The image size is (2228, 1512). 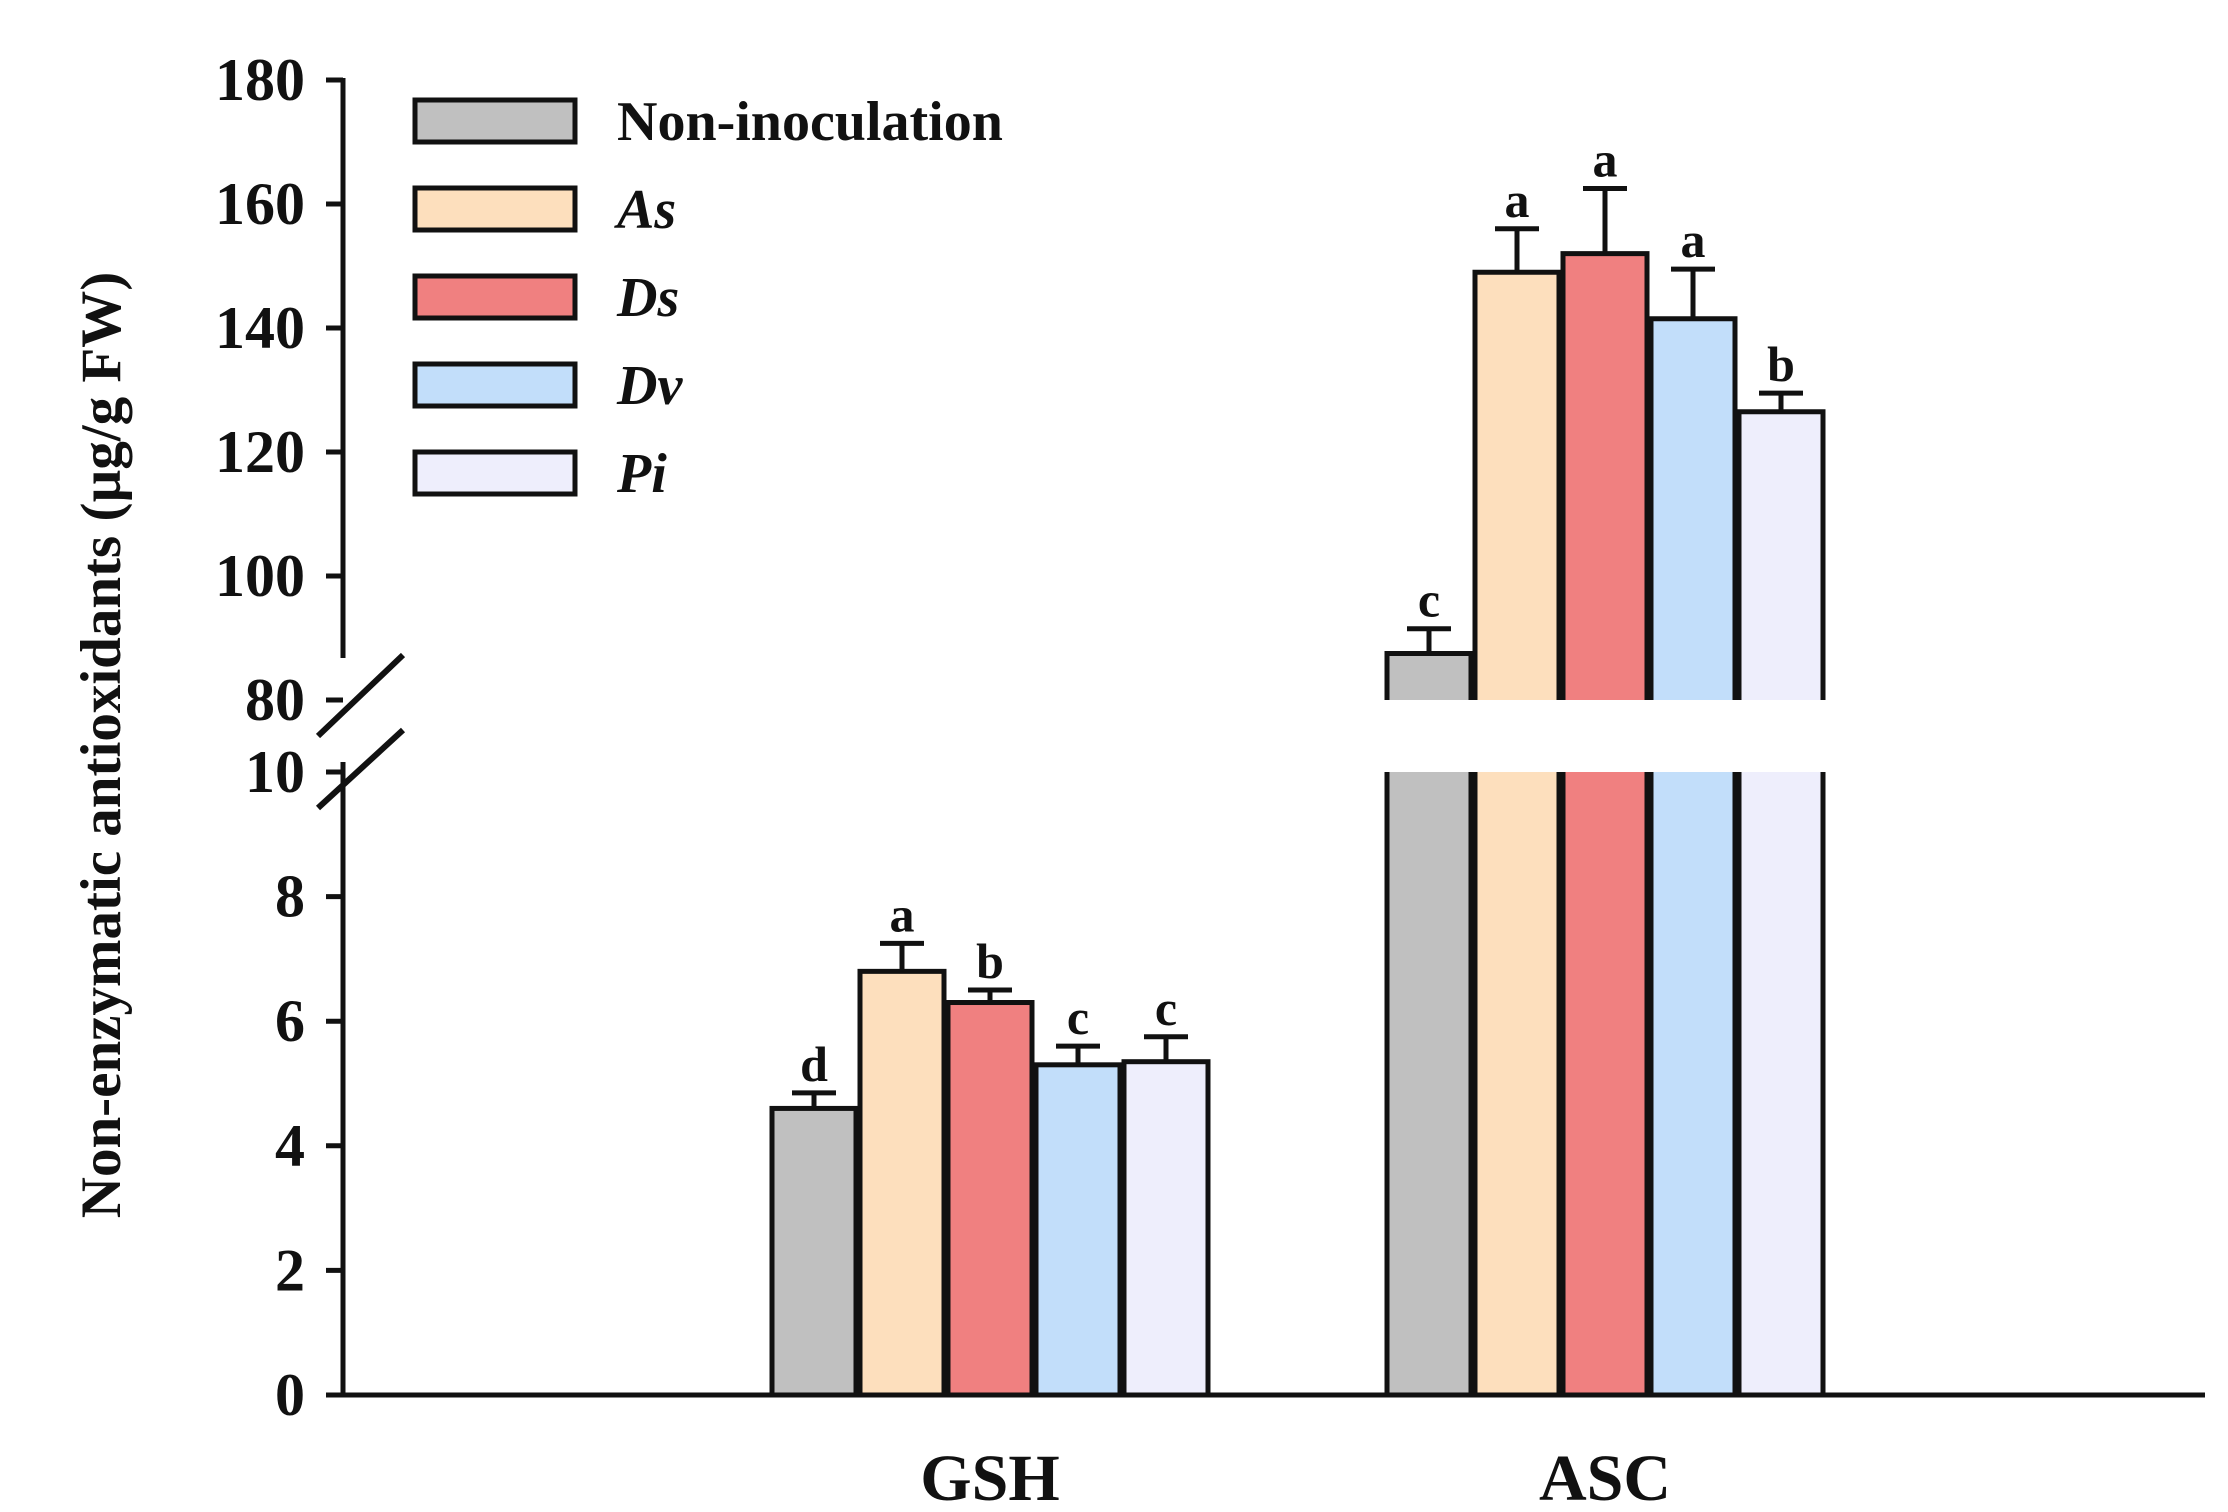 What do you see at coordinates (290, 897) in the screenshot?
I see `y-tick-label: 8` at bounding box center [290, 897].